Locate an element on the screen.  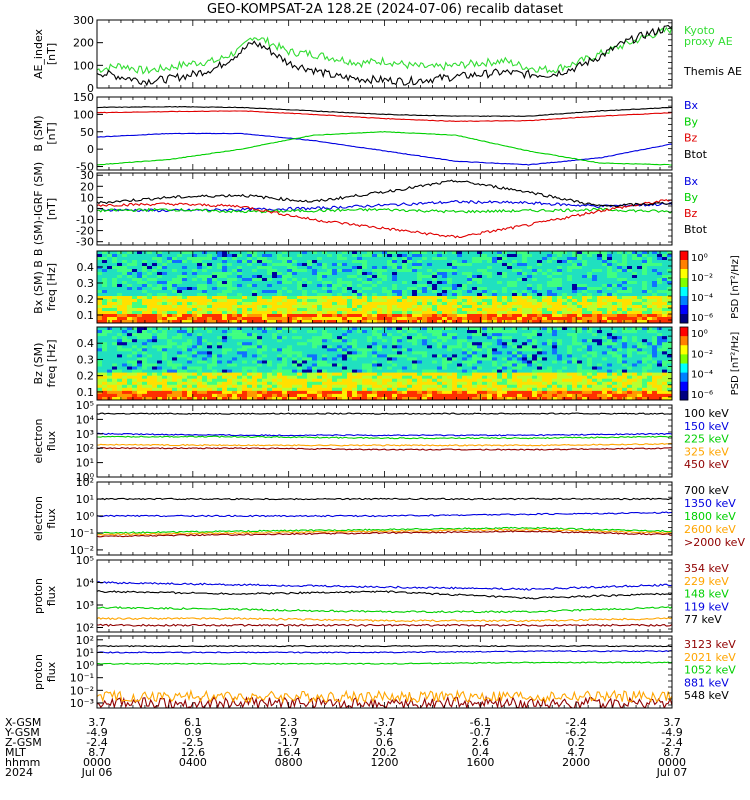
panel-3-ylabel-line-1: freq [Hz] is located at coordinates (51, 287).